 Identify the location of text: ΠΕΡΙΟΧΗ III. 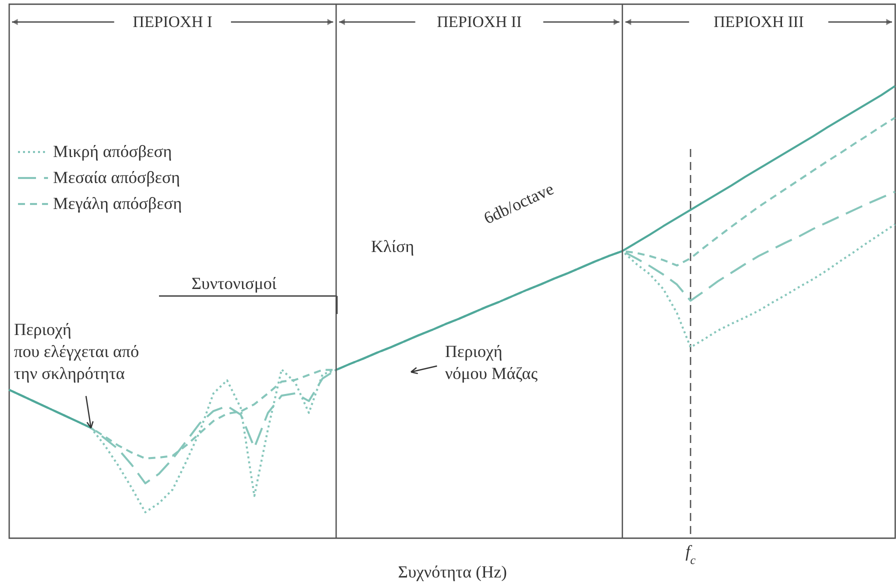
(759, 22).